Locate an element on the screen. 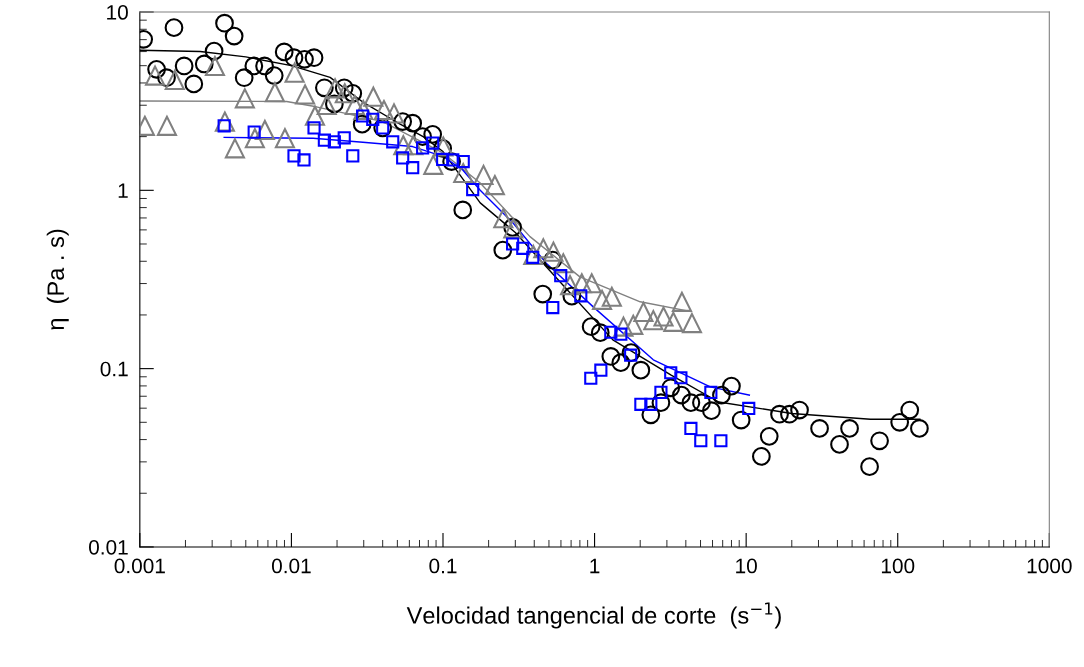  x-tick-label: 0.1 is located at coordinates (443, 566).